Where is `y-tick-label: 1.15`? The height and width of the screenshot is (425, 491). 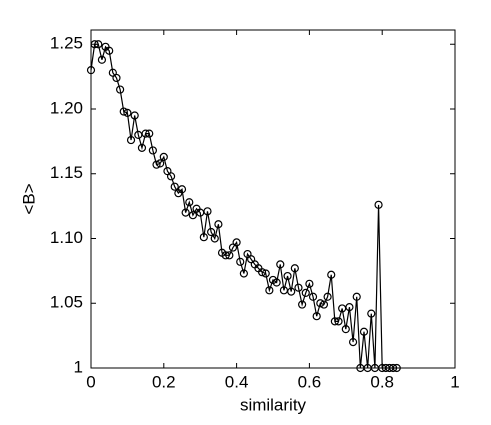
y-tick-label: 1.15 is located at coordinates (66, 172).